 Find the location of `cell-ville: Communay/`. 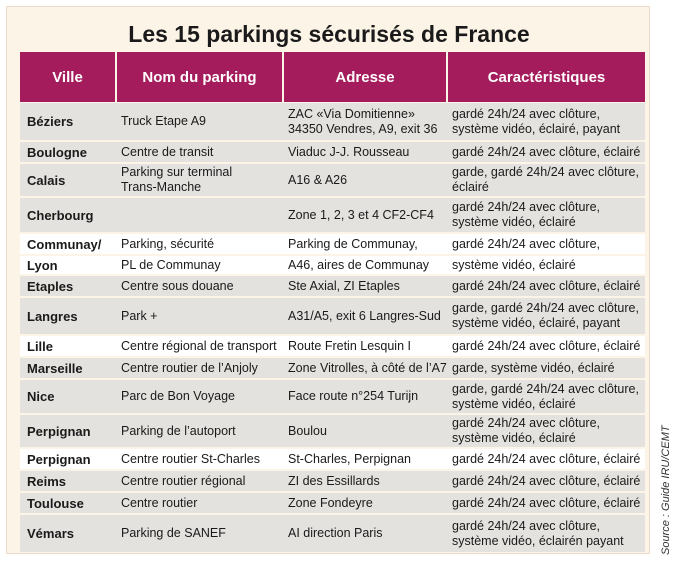

cell-ville: Communay/ is located at coordinates (67, 244).